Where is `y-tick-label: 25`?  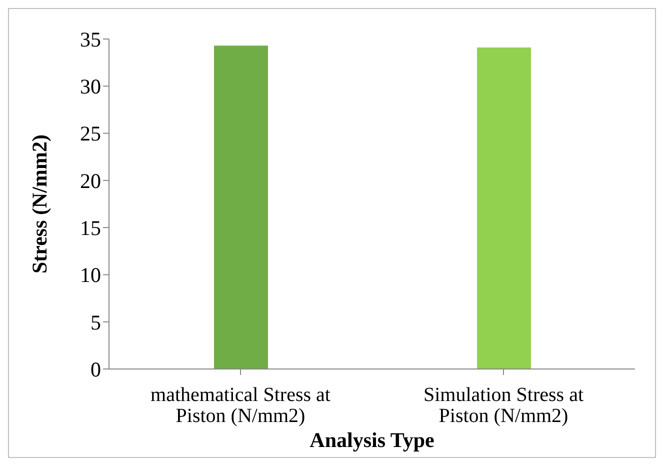 y-tick-label: 25 is located at coordinates (90, 134).